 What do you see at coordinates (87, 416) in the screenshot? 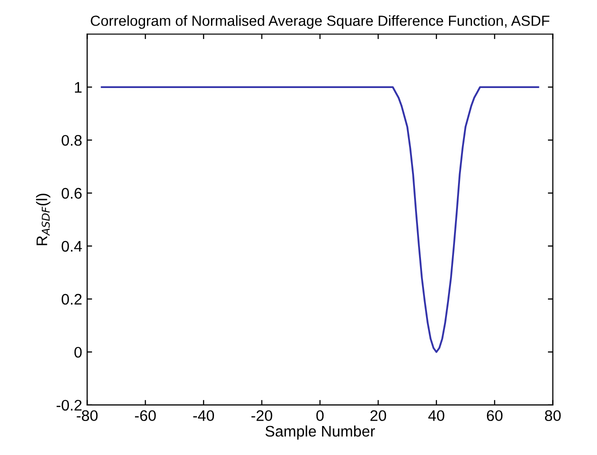
I see `x-tick-label: -80` at bounding box center [87, 416].